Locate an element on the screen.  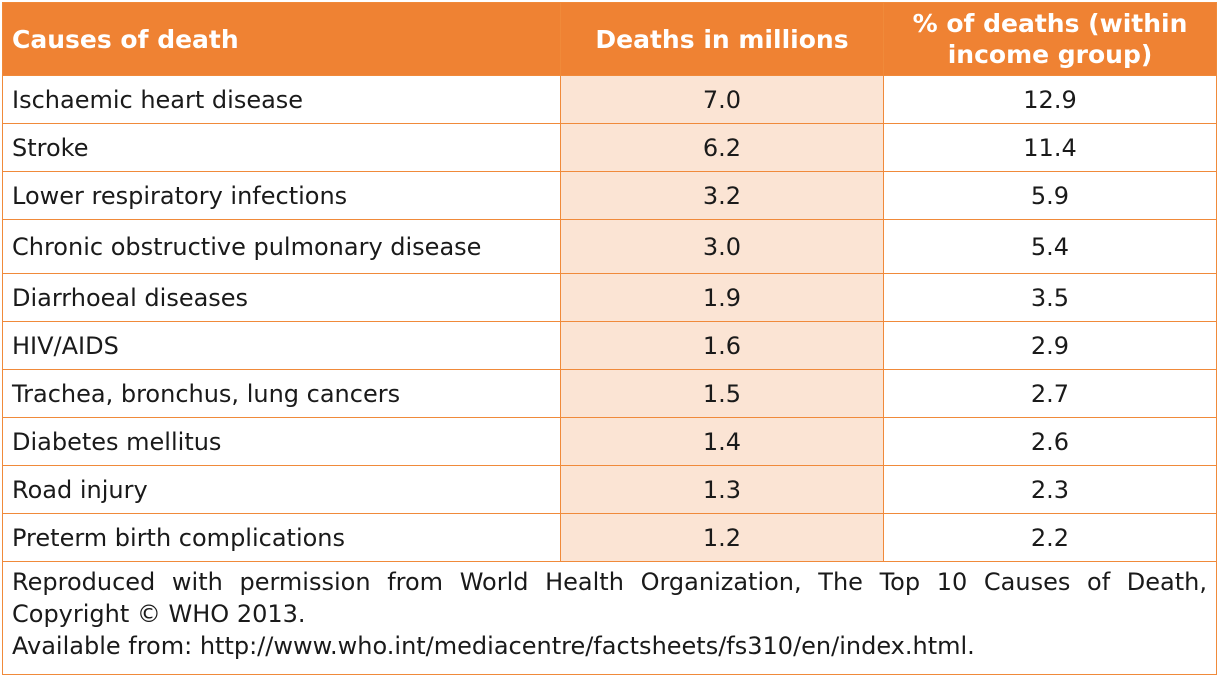
percent-cell: 2.6 is located at coordinates (1050, 441).